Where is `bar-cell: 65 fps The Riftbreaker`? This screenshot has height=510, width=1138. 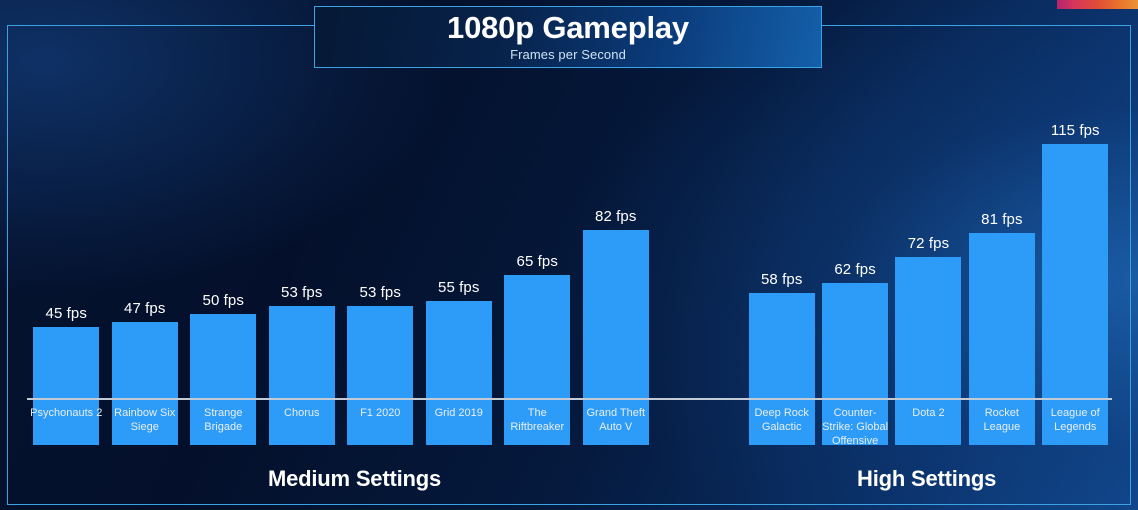 bar-cell: 65 fps The Riftbreaker is located at coordinates (537, 257).